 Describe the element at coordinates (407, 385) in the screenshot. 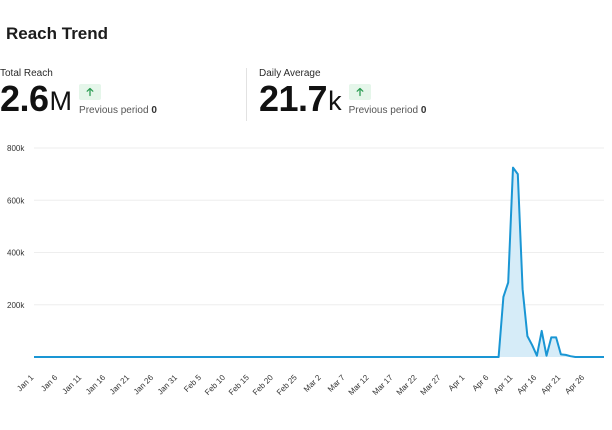

I see `x-tick-label: Mar 22` at that location.